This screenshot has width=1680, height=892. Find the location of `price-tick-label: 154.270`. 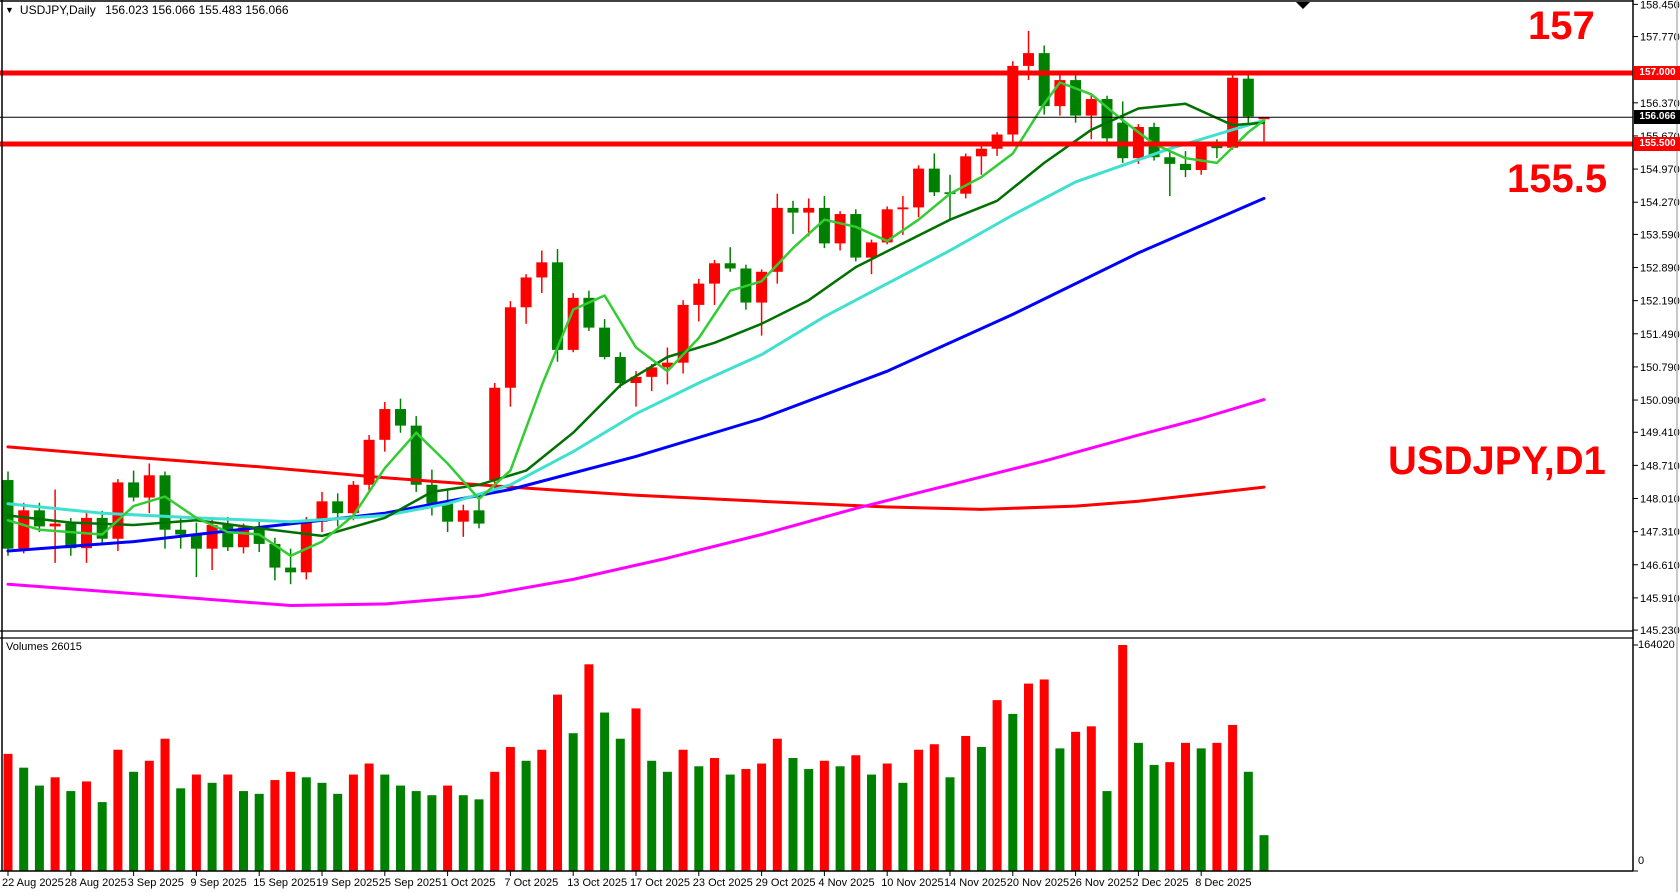

price-tick-label: 154.270 is located at coordinates (1660, 203).